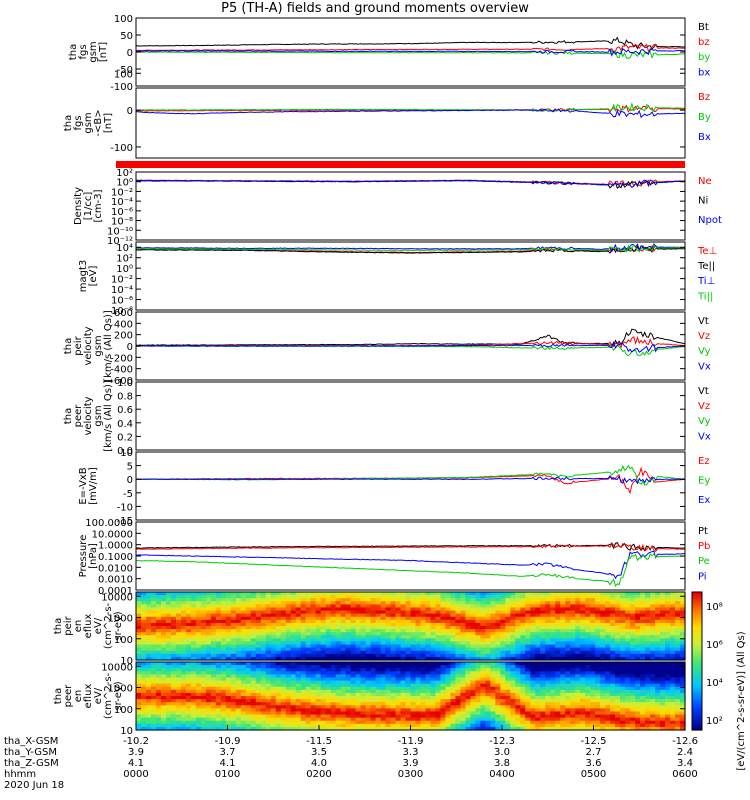 This screenshot has width=750, height=800. I want to click on y-label-line: gsm, so click(93, 51).